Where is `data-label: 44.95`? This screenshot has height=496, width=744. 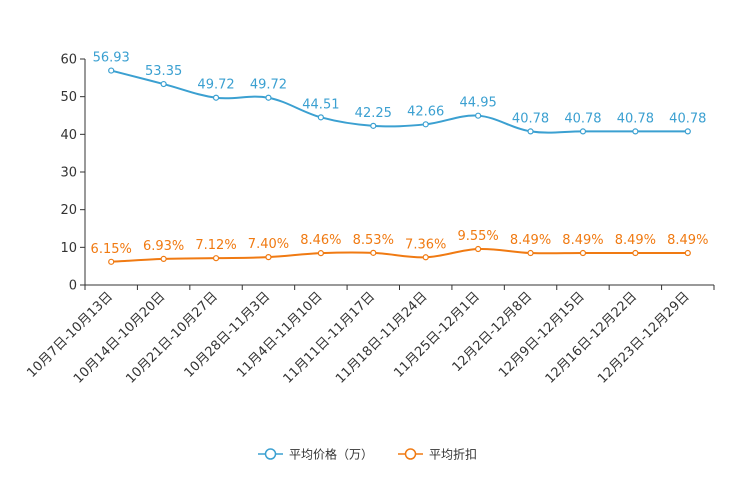
data-label: 44.95 is located at coordinates (478, 103).